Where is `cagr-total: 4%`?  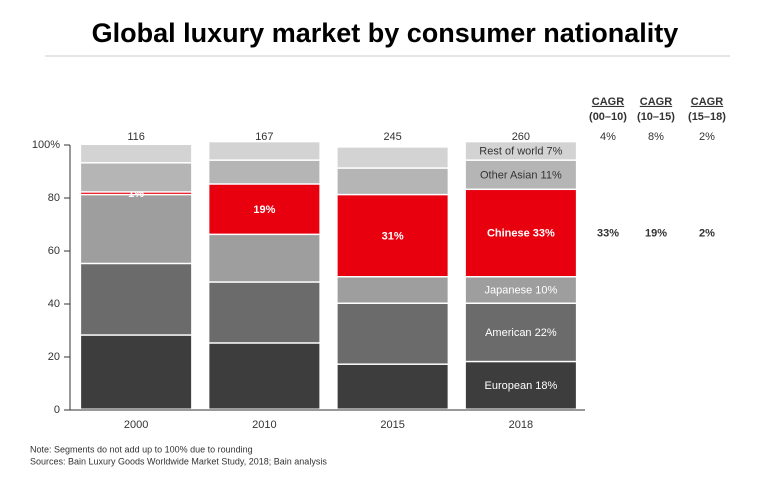 cagr-total: 4% is located at coordinates (608, 137).